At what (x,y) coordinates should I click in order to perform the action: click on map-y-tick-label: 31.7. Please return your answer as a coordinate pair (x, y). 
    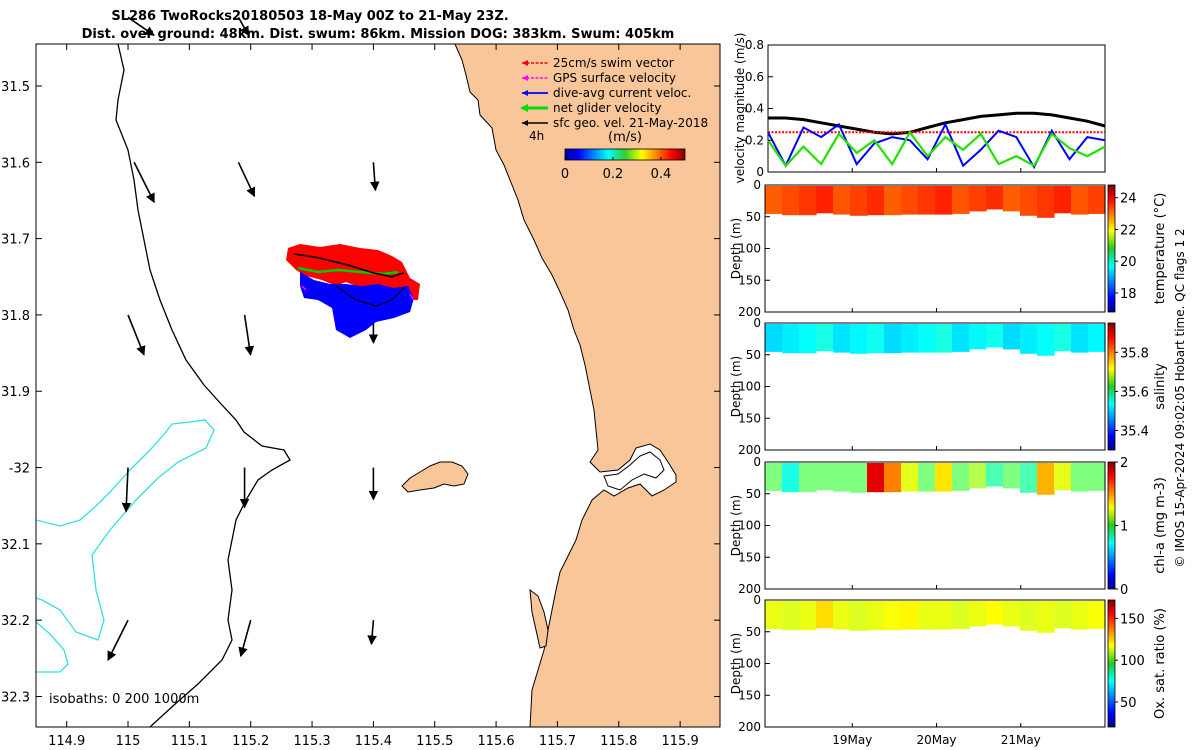
    Looking at the image, I should click on (15, 240).